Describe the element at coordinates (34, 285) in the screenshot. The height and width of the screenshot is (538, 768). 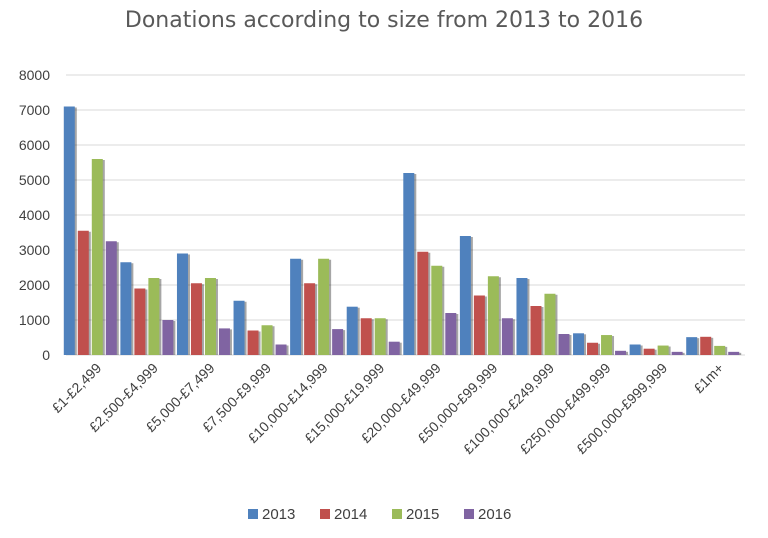
I see `y-tick-label: 2000` at that location.